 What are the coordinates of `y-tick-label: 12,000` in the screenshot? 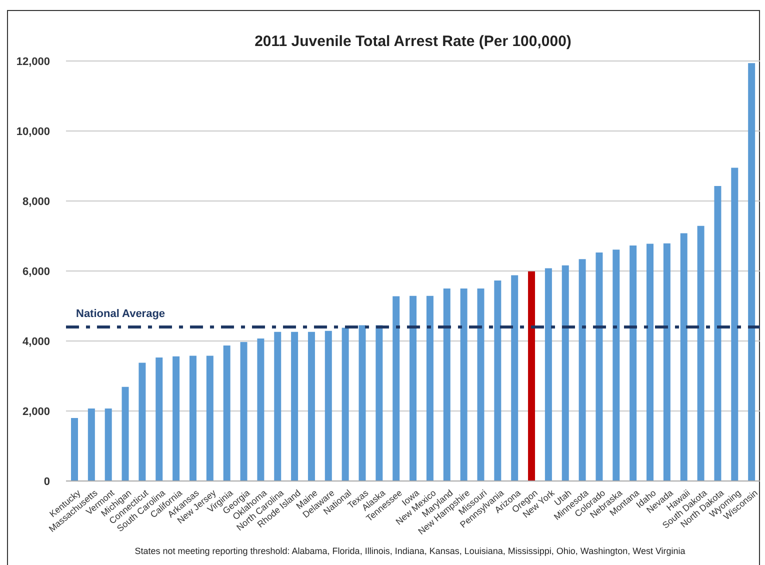 It's located at (33, 62).